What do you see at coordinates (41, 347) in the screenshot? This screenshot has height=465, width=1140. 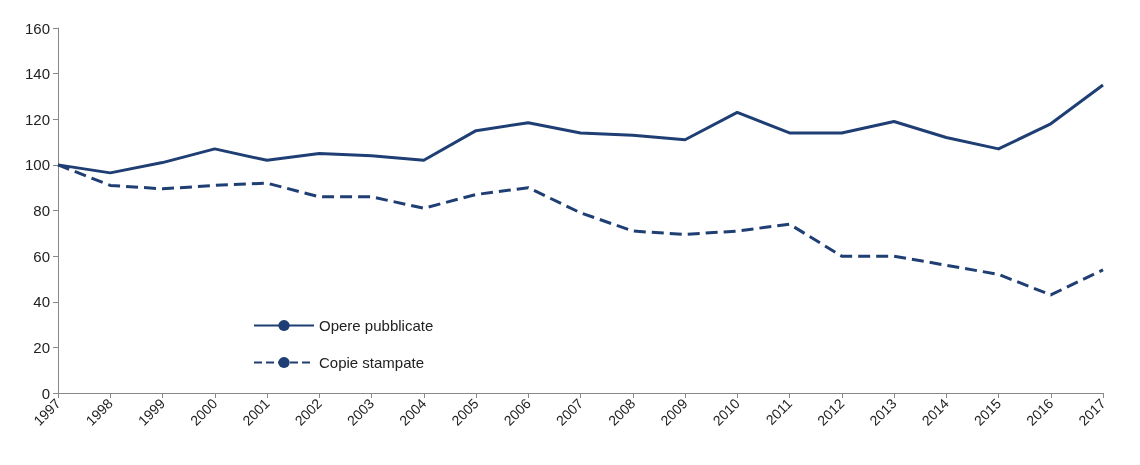 I see `y-tick-label: 20` at bounding box center [41, 347].